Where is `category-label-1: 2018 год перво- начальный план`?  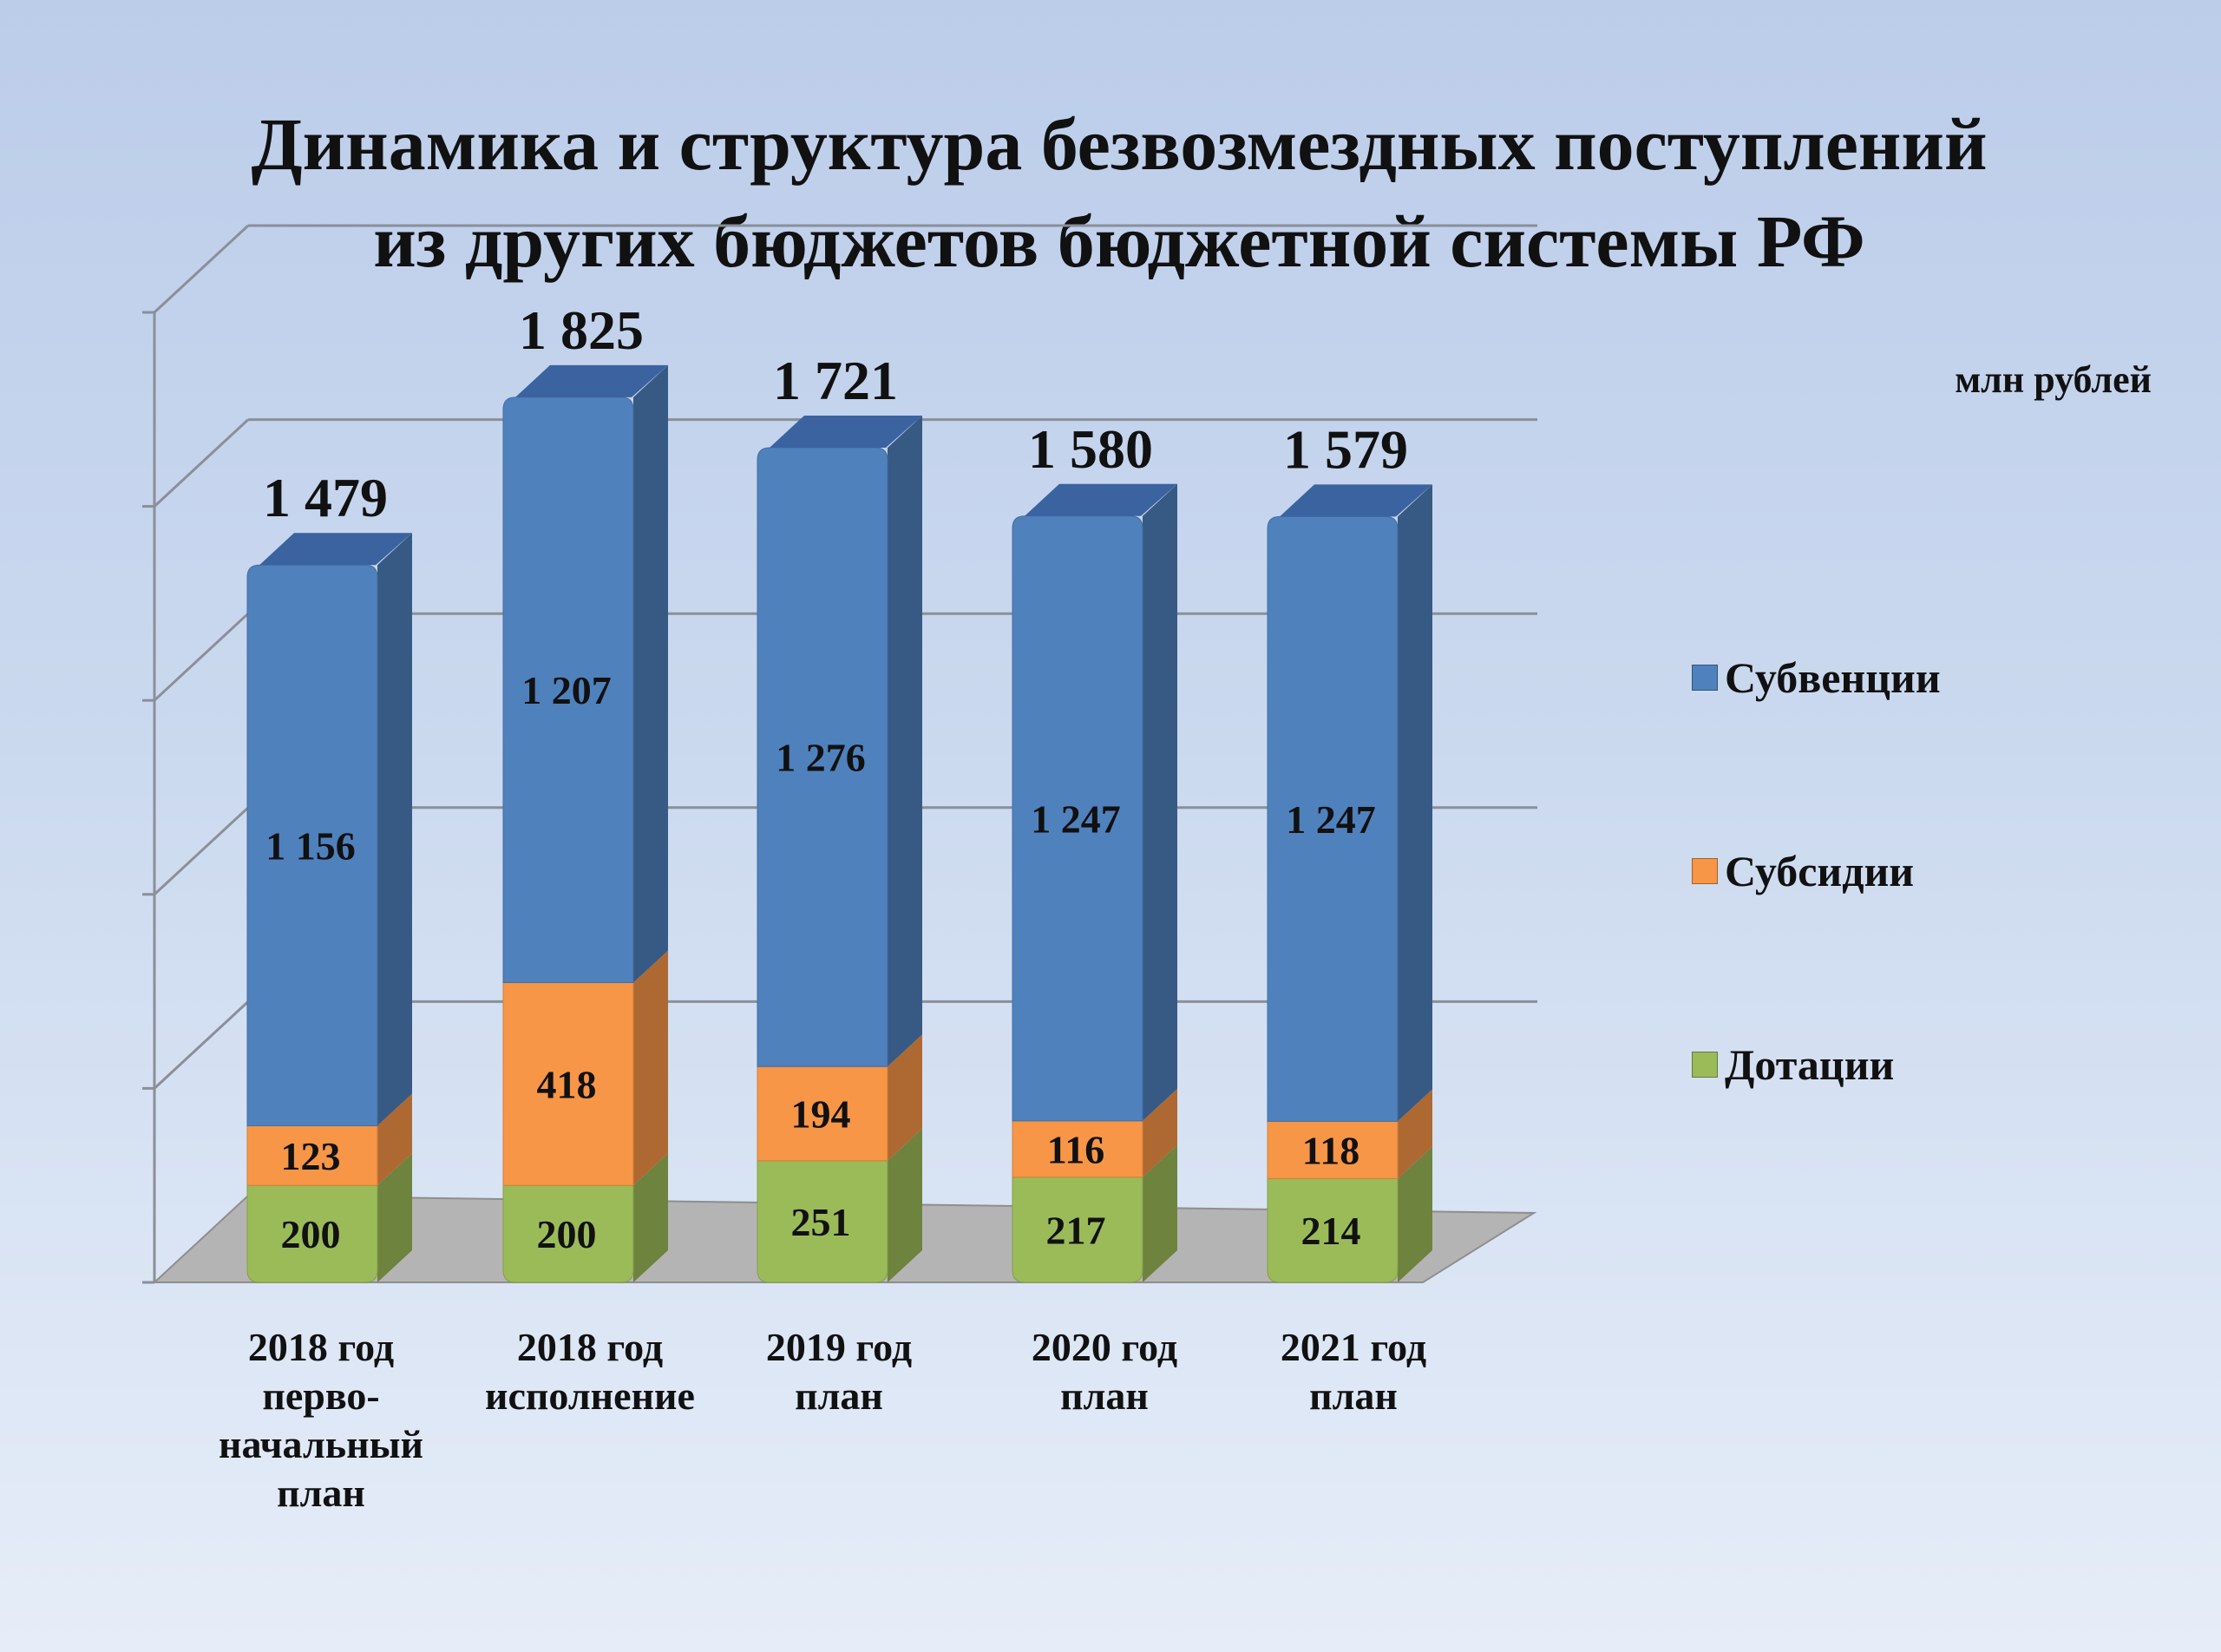 category-label-1: 2018 год перво- начальный план is located at coordinates (321, 1420).